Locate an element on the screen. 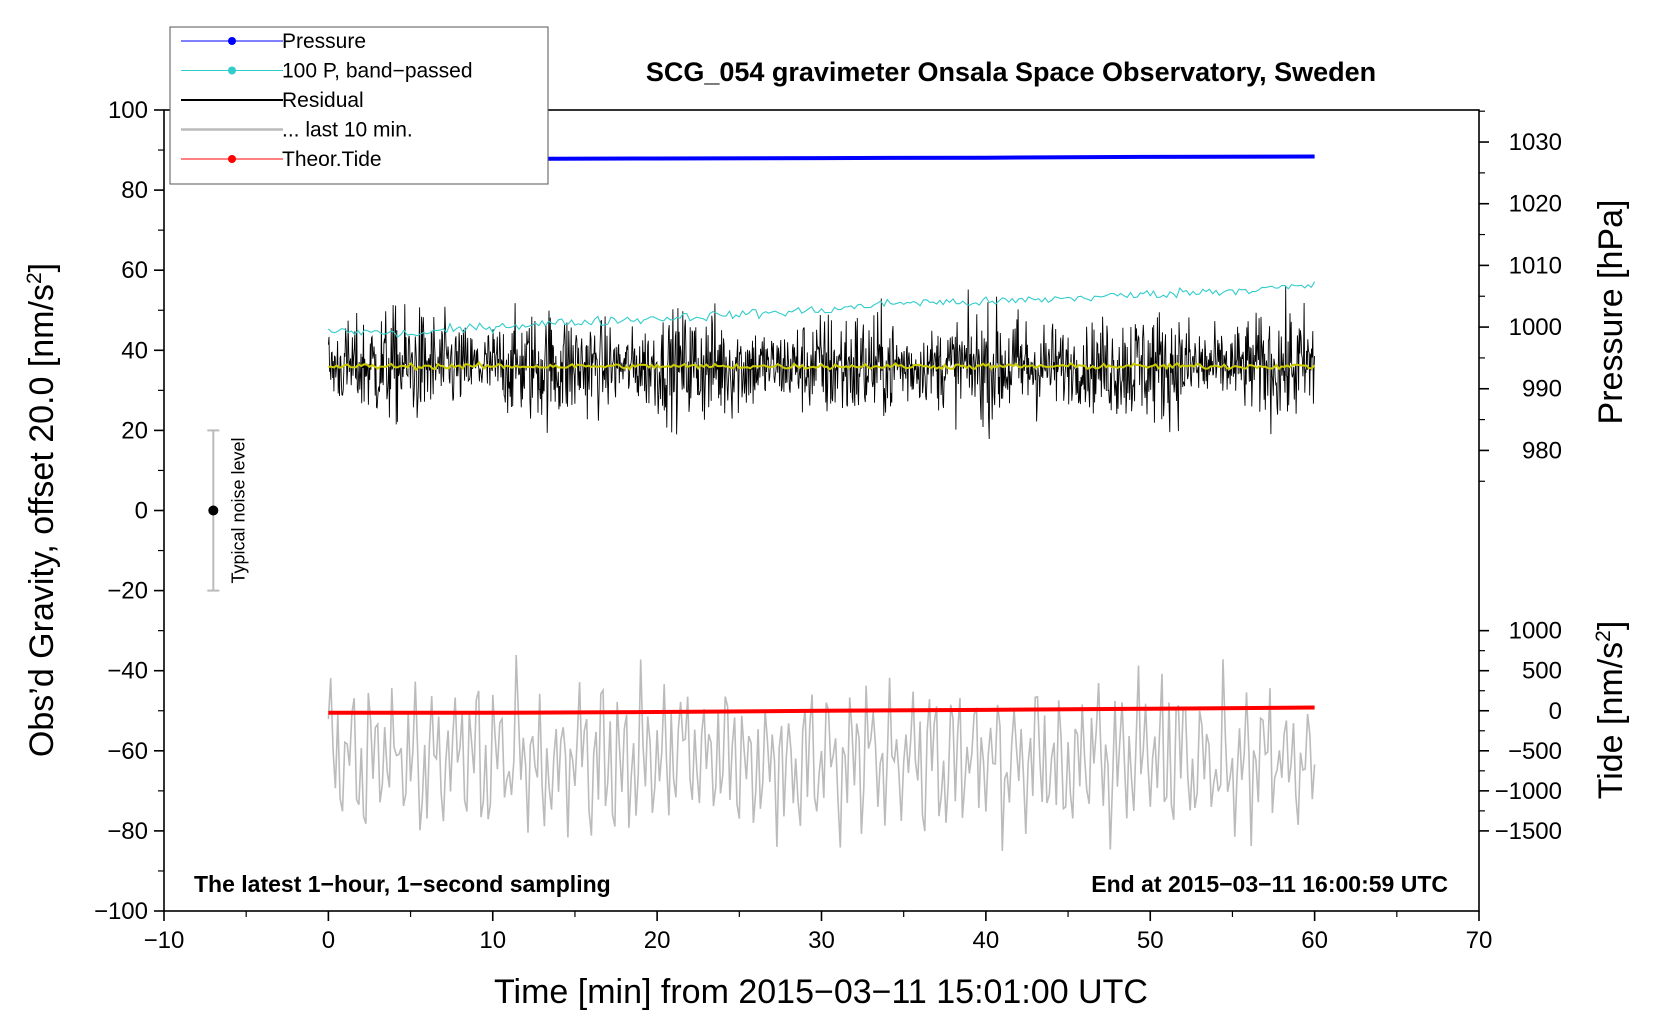 The image size is (1660, 1020). y-tick-label: −80 is located at coordinates (127, 831).